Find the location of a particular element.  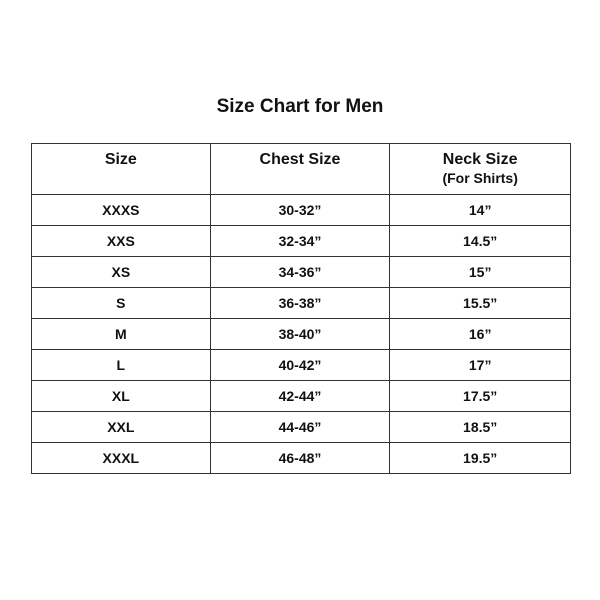

cell-chest: 44-46” is located at coordinates (300, 427).